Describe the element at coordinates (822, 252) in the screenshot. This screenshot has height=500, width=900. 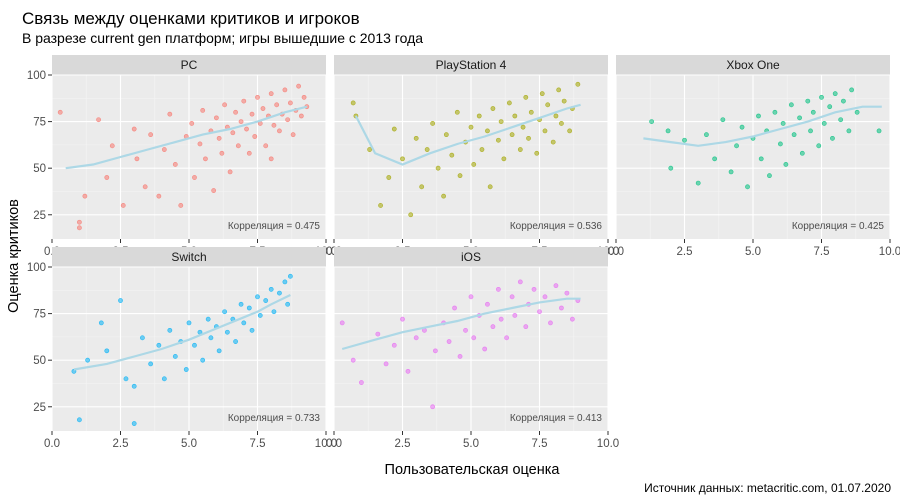
I see `x-tick-label: 7.5` at that location.